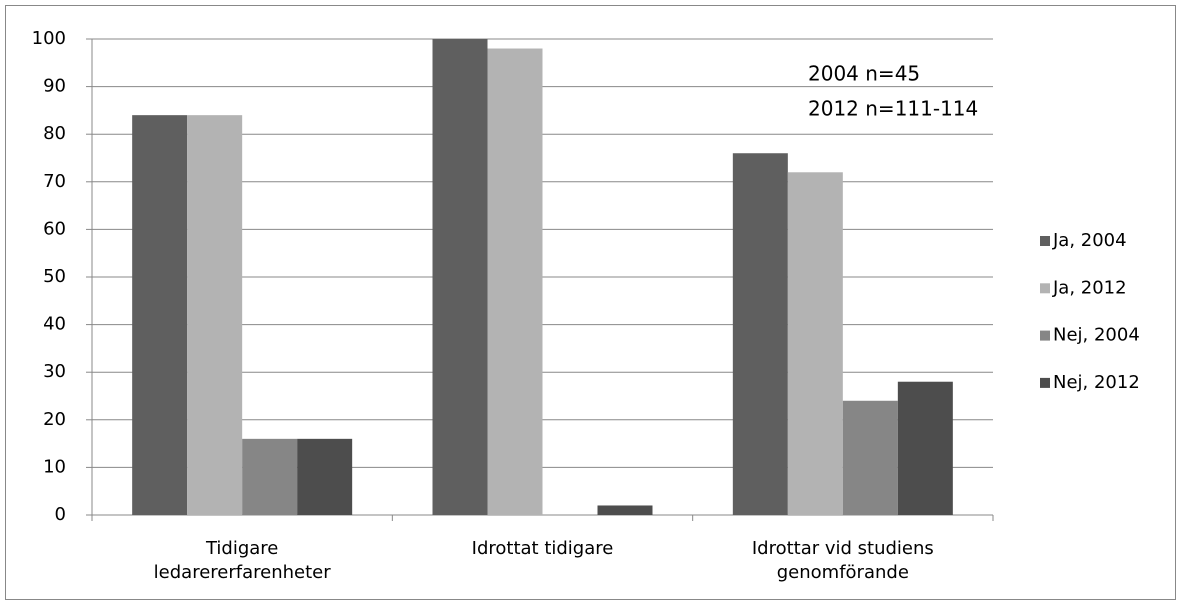 This screenshot has width=1182, height=608. What do you see at coordinates (60, 514) in the screenshot?
I see `y-tick-label: 0` at bounding box center [60, 514].